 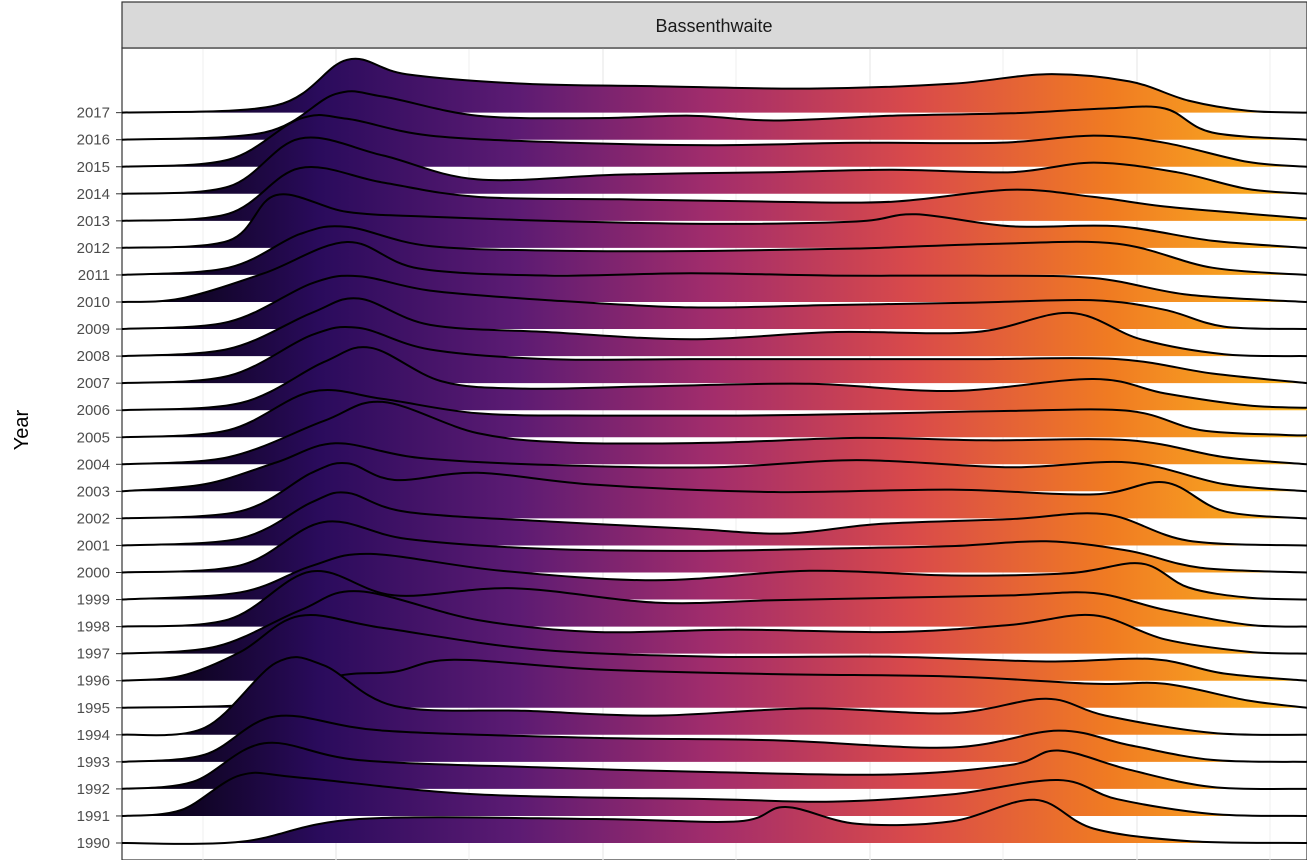 I want to click on y-tick-label-2007: 2007, so click(x=93, y=383).